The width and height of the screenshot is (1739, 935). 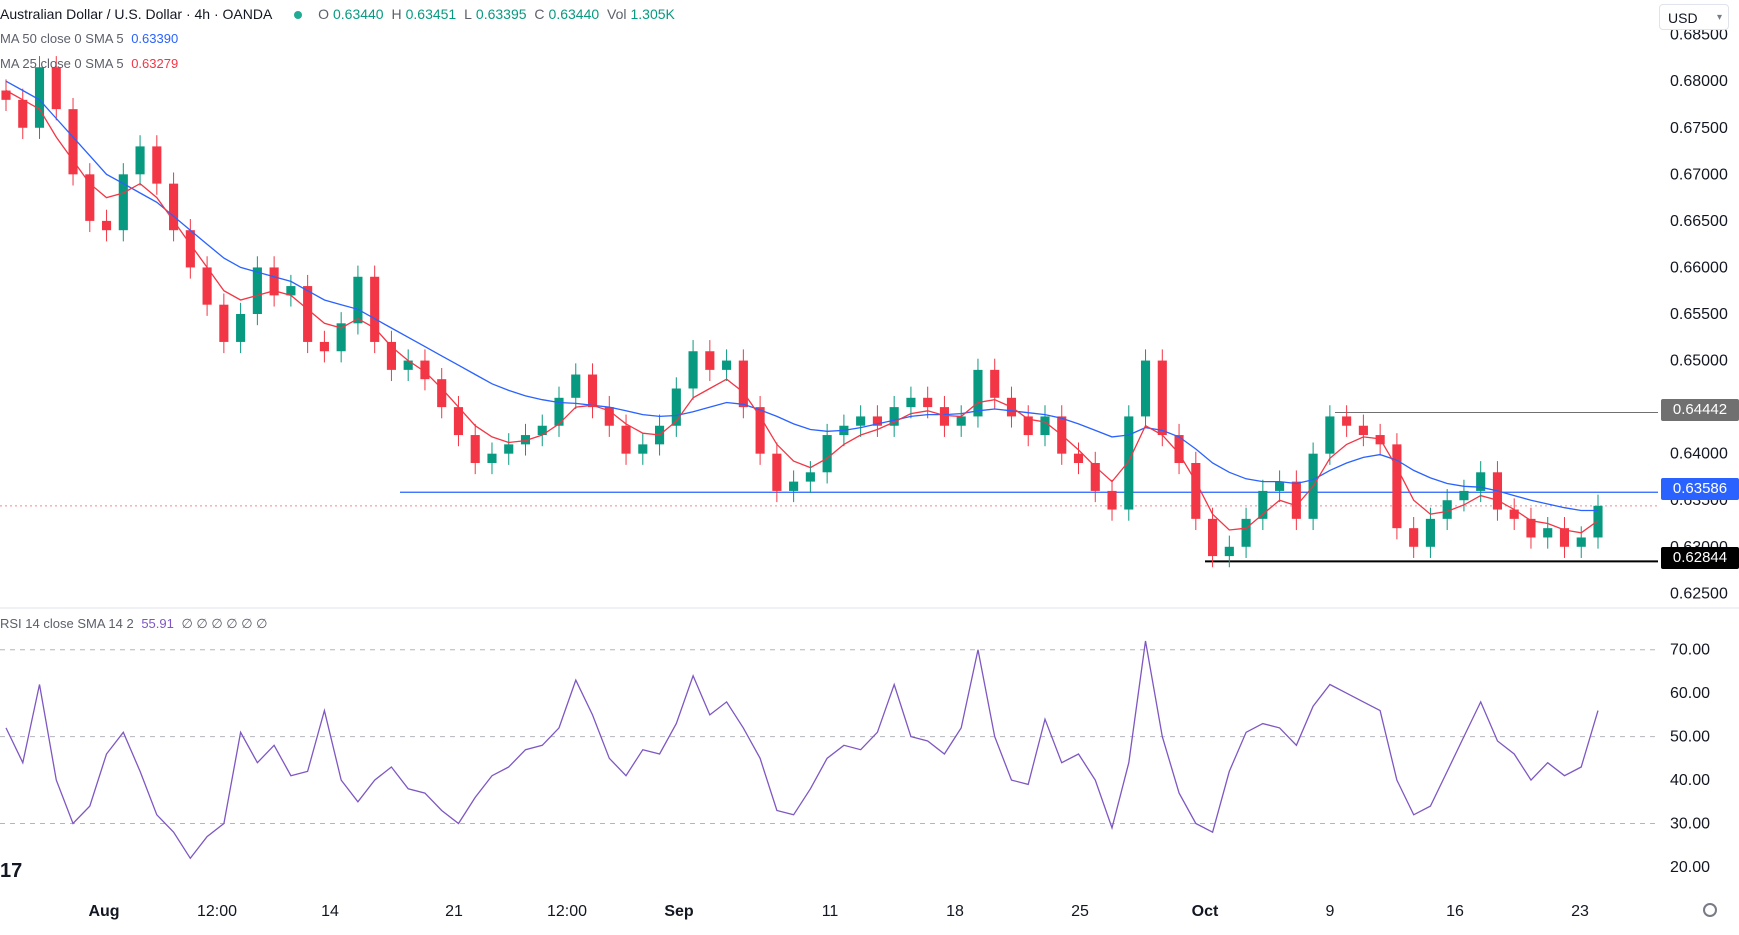 I want to click on time-axis: Aug 12:00 14 21 12:00 Sep 11 18 25 Oct 9 16 23, so click(x=838, y=911).